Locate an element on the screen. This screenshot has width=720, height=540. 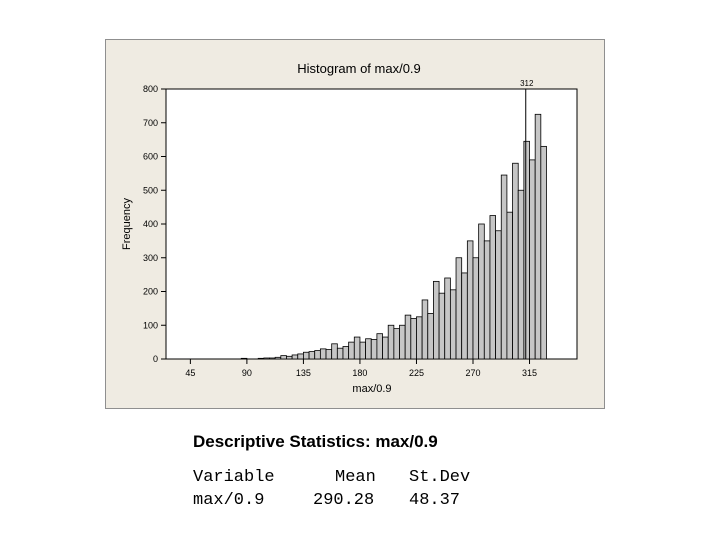
stats-value-stdev: 48.37 is located at coordinates (435, 500).